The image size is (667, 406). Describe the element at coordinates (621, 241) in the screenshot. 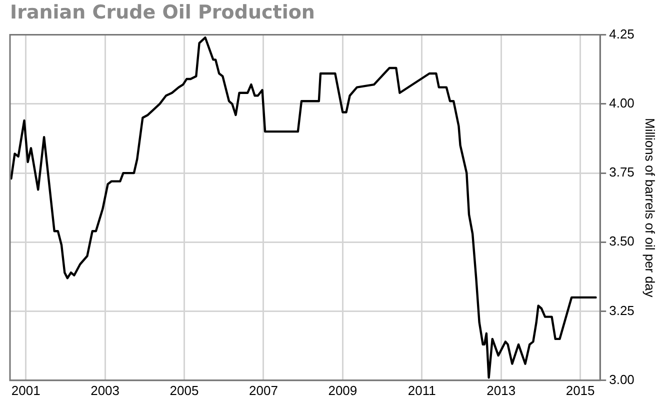

I see `y-tick-label: 3.50` at that location.